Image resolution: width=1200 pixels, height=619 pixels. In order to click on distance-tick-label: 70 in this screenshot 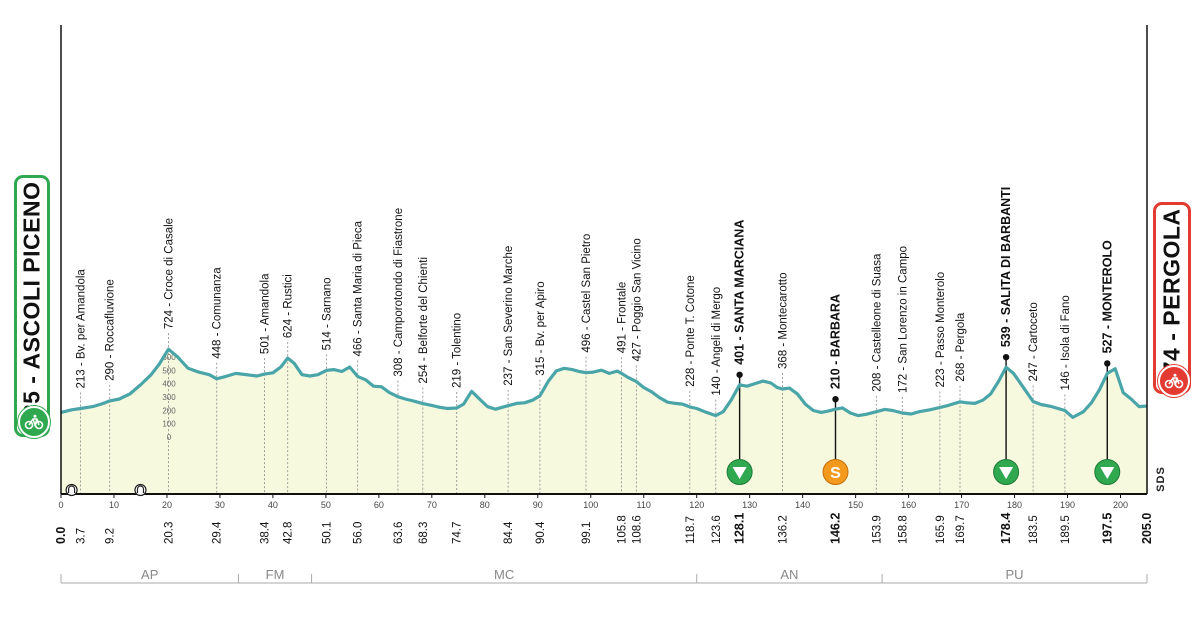, I will do `click(432, 505)`.